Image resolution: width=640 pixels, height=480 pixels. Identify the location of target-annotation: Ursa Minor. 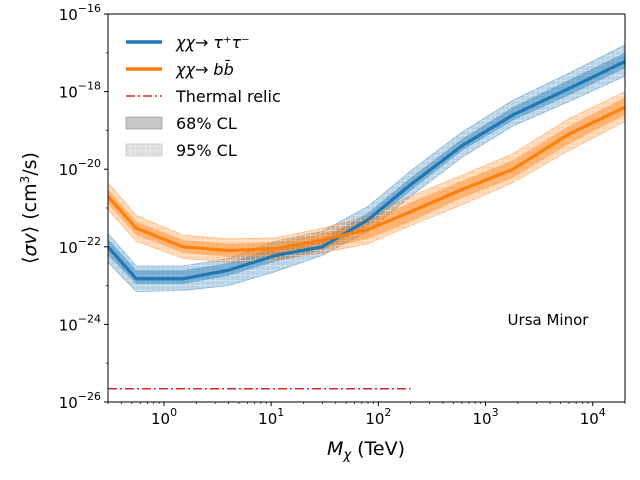
(549, 320).